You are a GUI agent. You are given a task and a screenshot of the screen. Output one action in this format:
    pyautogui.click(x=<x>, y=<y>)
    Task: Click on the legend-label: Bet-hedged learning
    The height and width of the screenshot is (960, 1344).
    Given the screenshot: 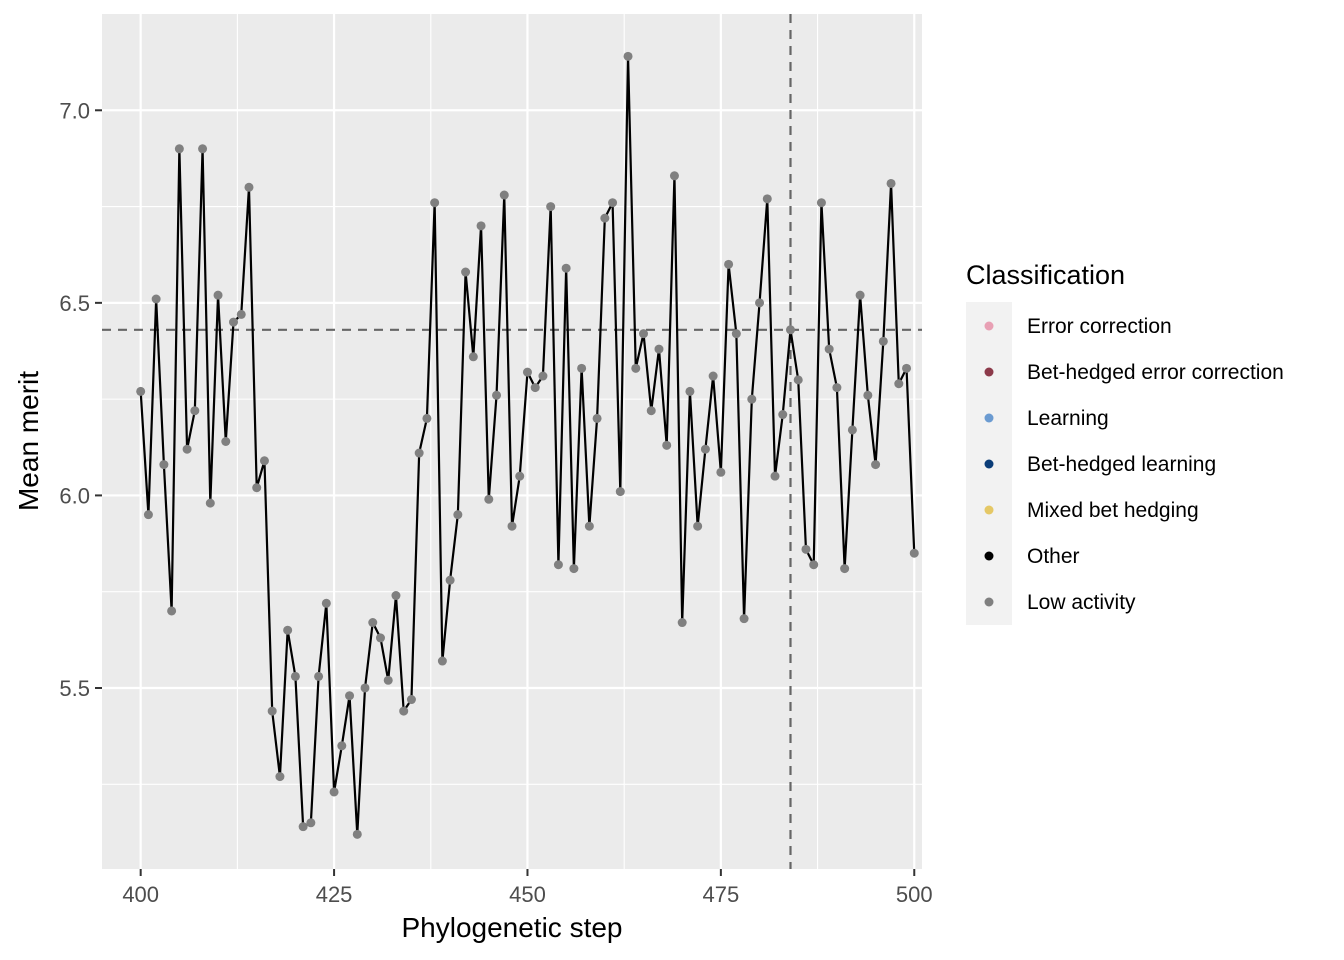 What is the action you would take?
    pyautogui.click(x=1121, y=464)
    